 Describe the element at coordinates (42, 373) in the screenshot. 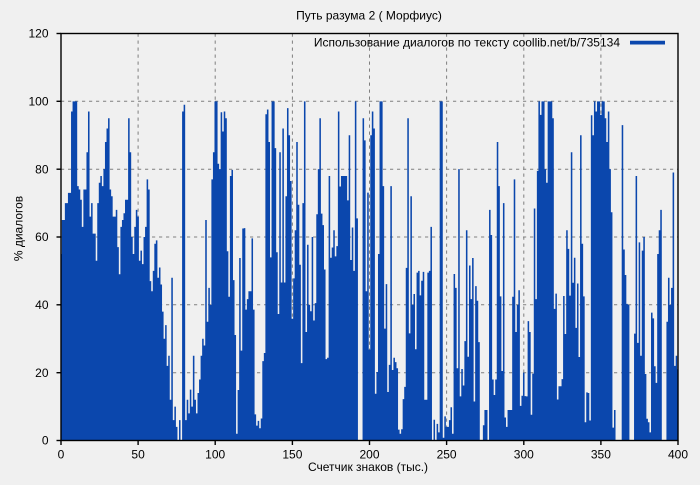

I see `svg-text: 20` at that location.